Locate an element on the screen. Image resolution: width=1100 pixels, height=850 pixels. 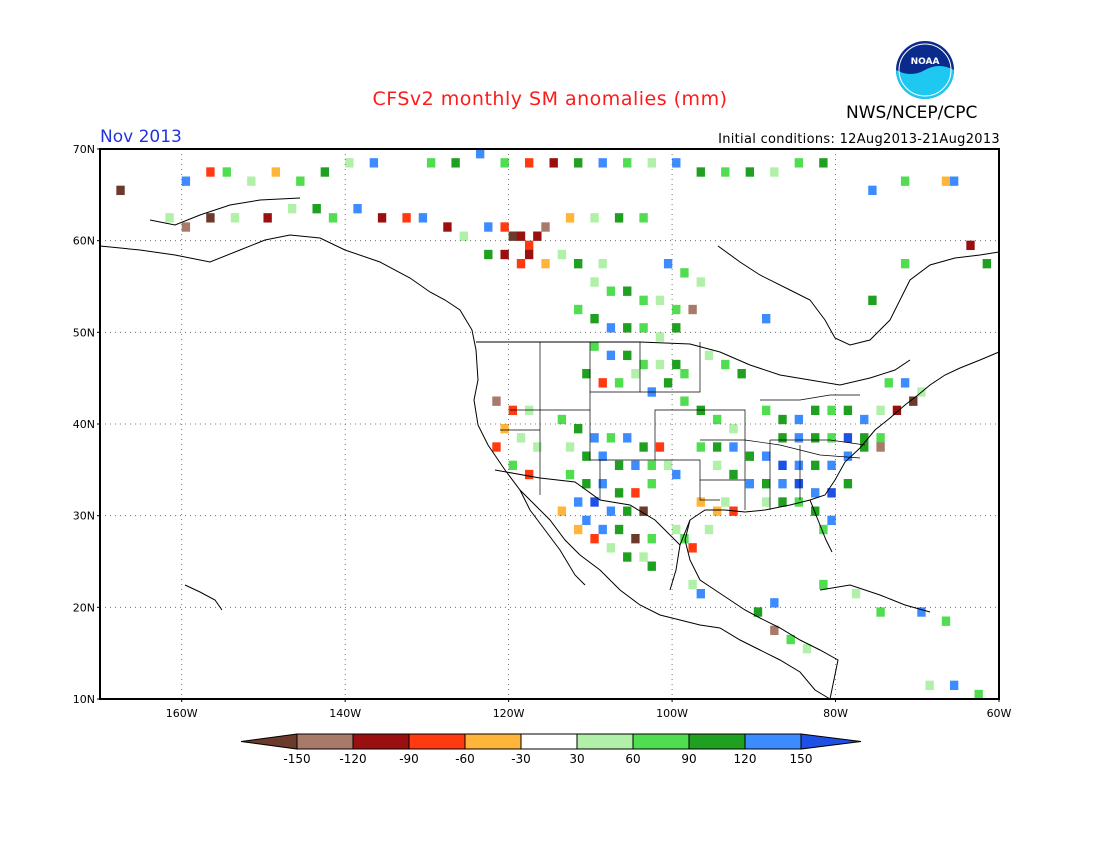
colorbar-lower-arrow is located at coordinates (269, 741).